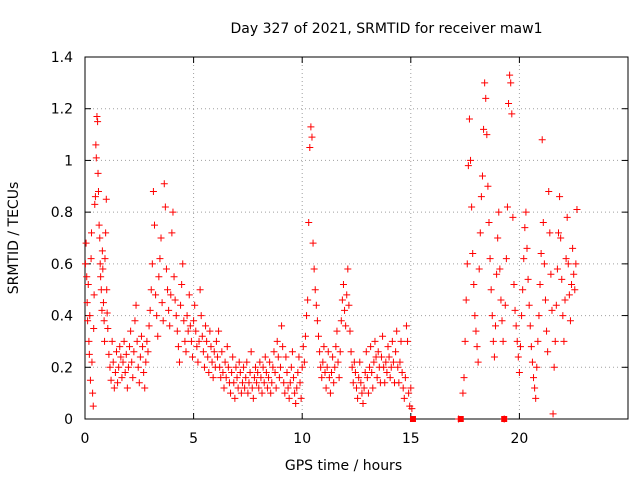 This screenshot has height=484, width=640. I want to click on y-tick-label: 0.6, so click(62, 265).